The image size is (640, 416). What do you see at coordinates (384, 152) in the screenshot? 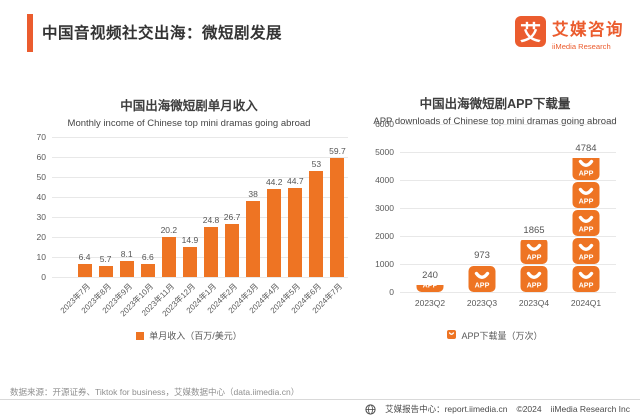
I see `y-axis-label: 5000` at bounding box center [384, 152].